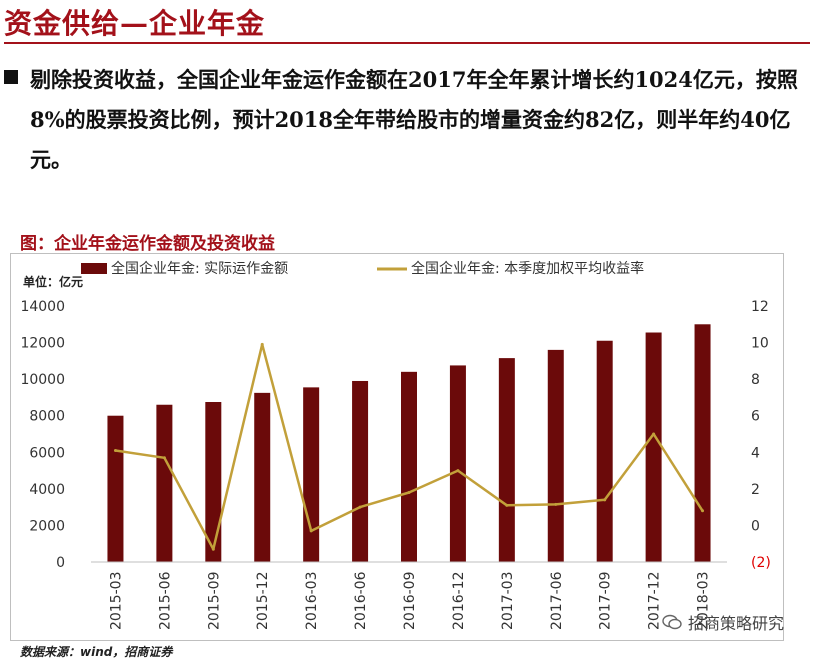 The height and width of the screenshot is (660, 836). I want to click on x-tick-label: 2018-03, so click(704, 601).